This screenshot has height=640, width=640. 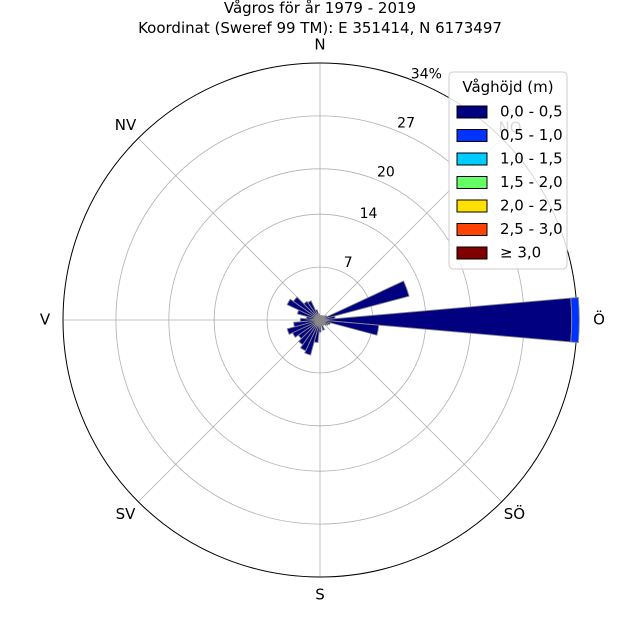 I want to click on legend-title: Våghöjd (m), so click(x=507, y=87).